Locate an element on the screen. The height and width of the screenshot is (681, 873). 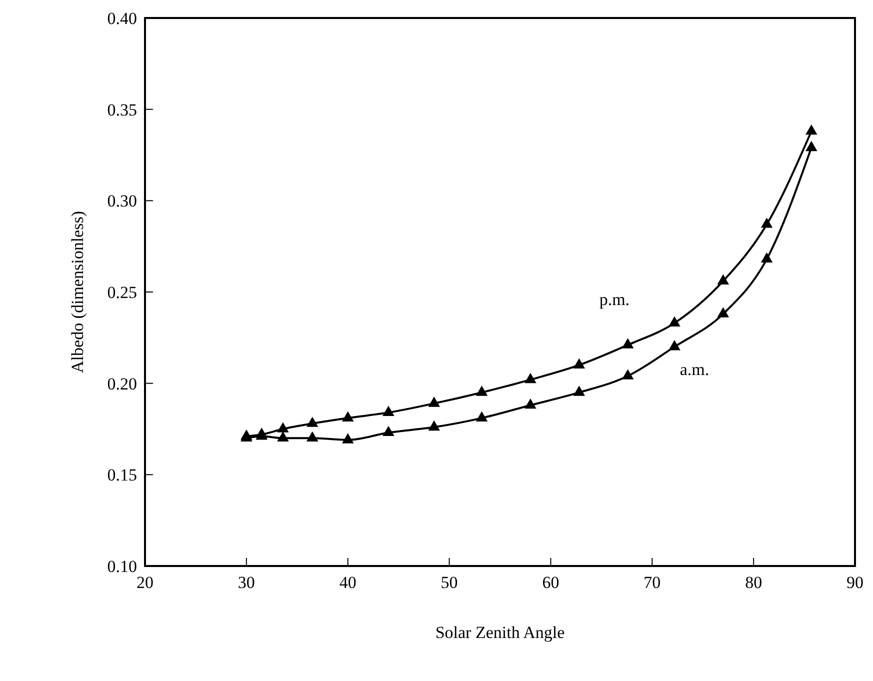
x-tick-label: 60 is located at coordinates (551, 582).